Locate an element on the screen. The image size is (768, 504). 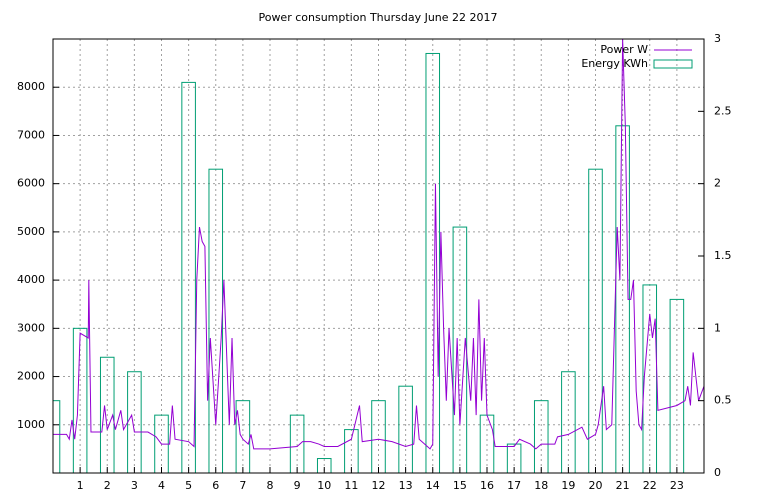
x-tick-label: 19 is located at coordinates (568, 485).